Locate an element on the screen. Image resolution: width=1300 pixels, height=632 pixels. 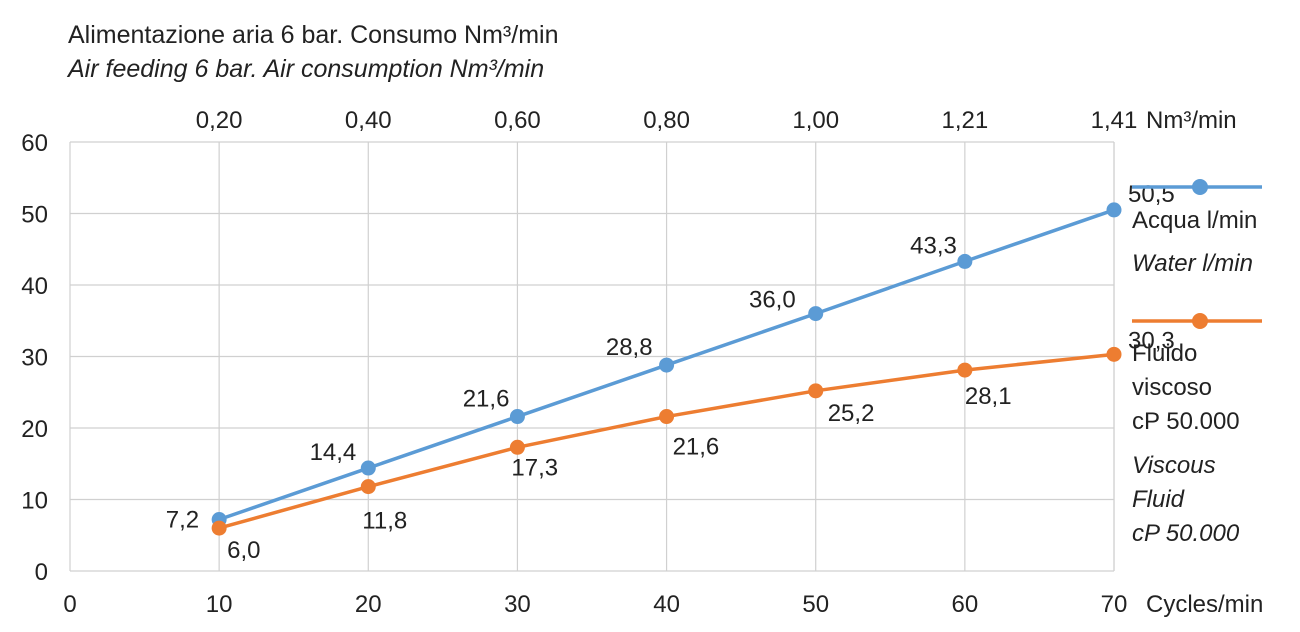
y-tick-label: 50 is located at coordinates (34, 215).